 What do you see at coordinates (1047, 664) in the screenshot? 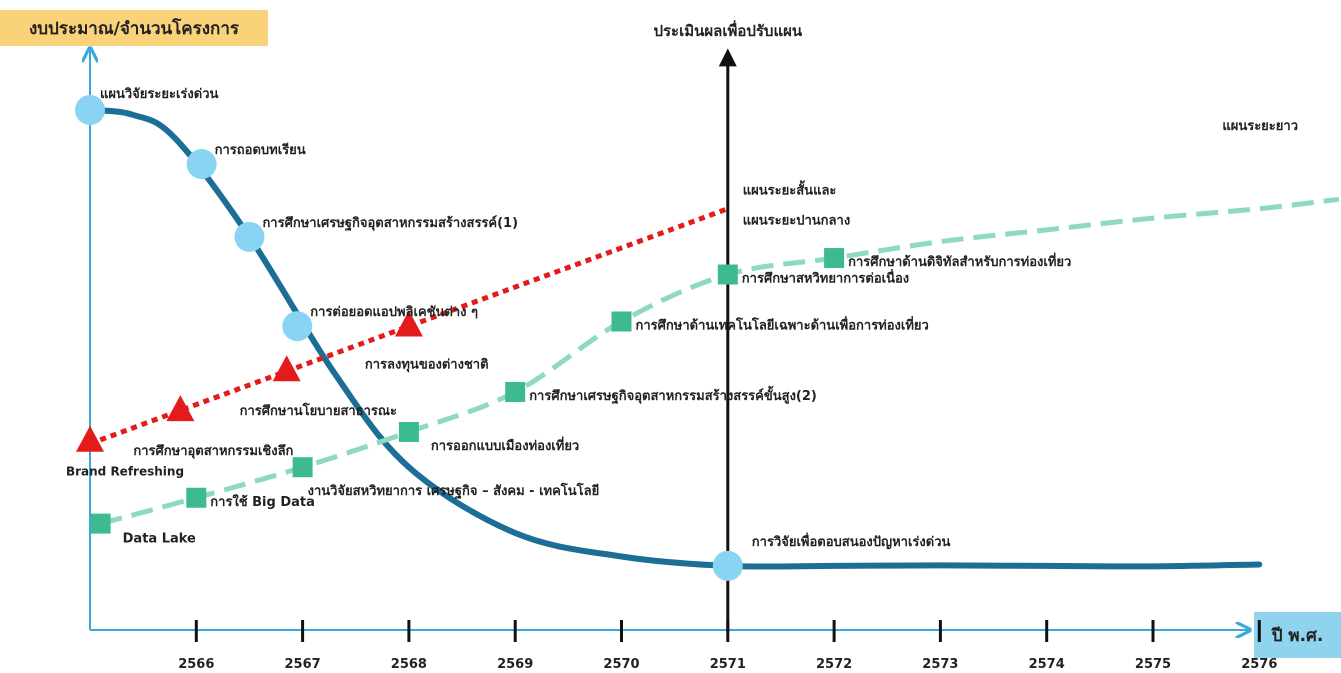
I see `x-tick-label: 2574` at bounding box center [1047, 664].